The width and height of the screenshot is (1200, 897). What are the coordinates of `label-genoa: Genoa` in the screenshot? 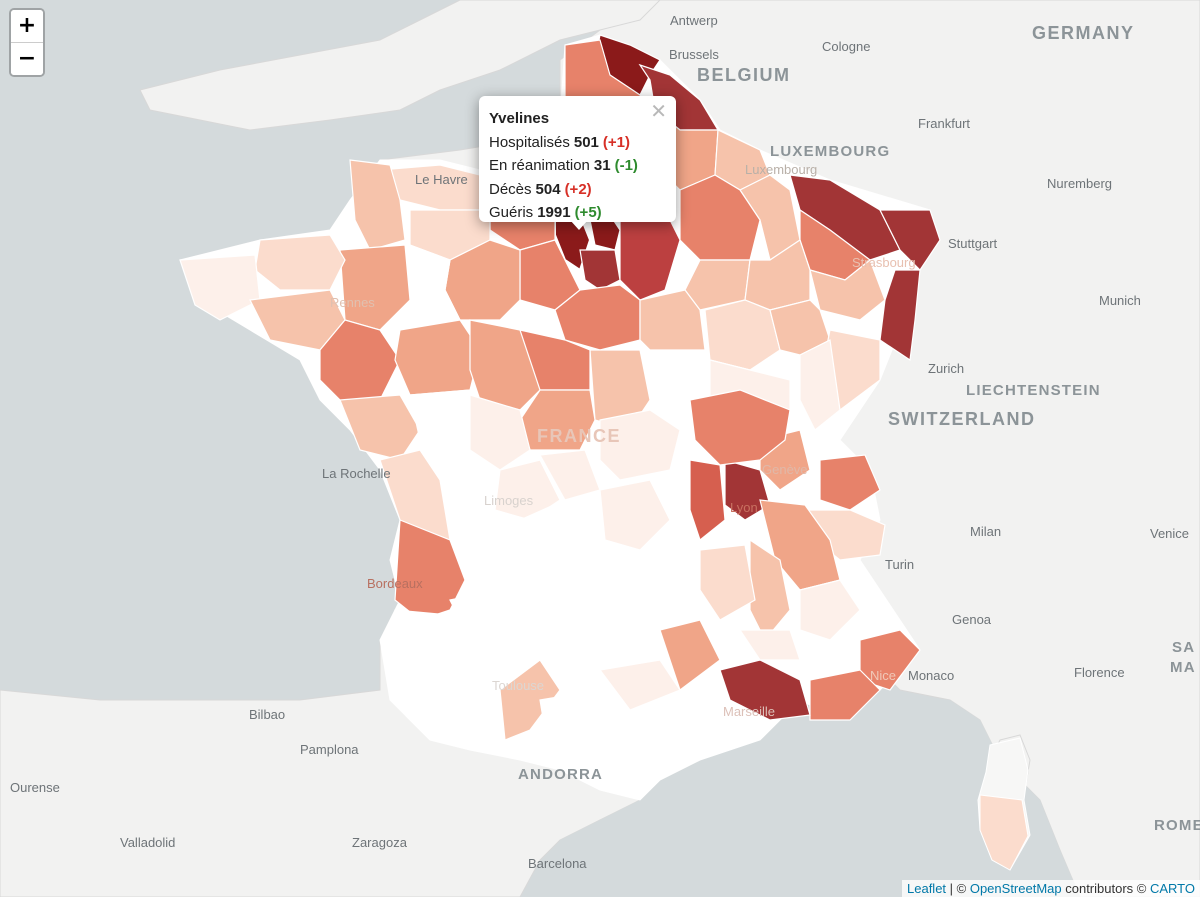 It's located at (972, 619).